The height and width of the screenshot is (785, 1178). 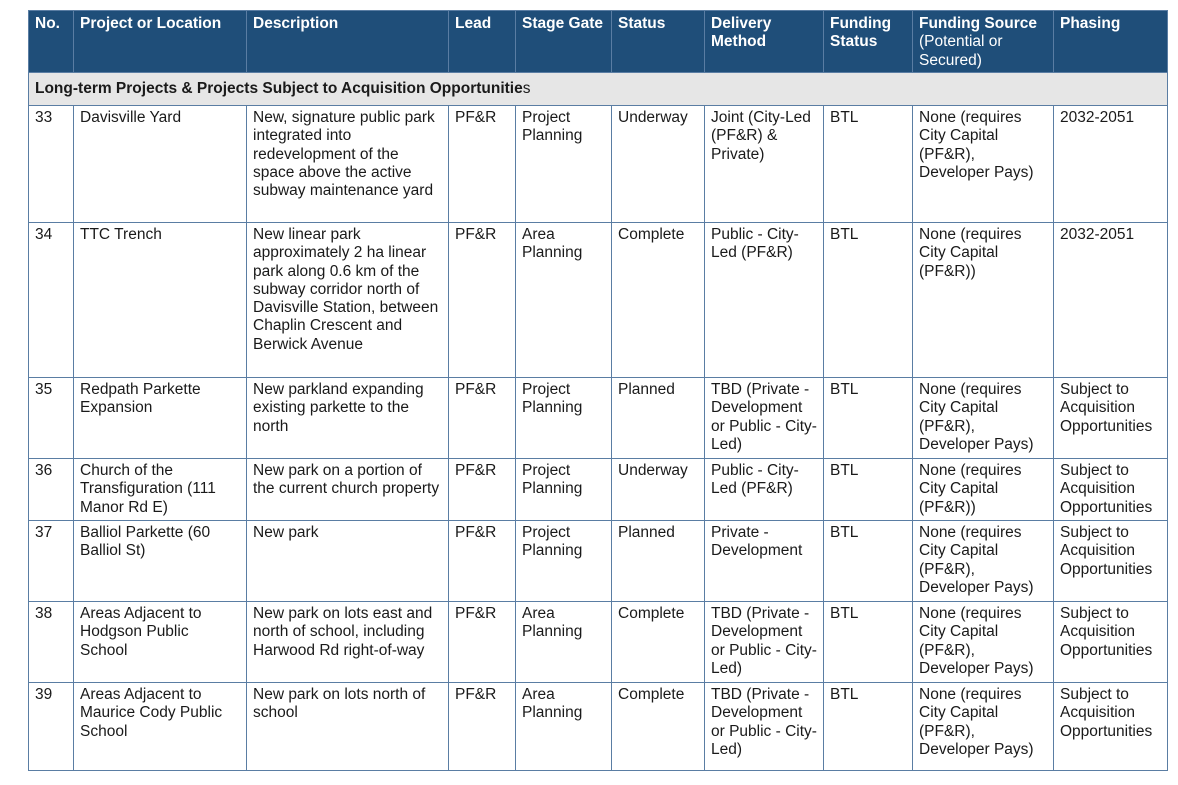 I want to click on header-phasing: Phasing, so click(x=1110, y=41).